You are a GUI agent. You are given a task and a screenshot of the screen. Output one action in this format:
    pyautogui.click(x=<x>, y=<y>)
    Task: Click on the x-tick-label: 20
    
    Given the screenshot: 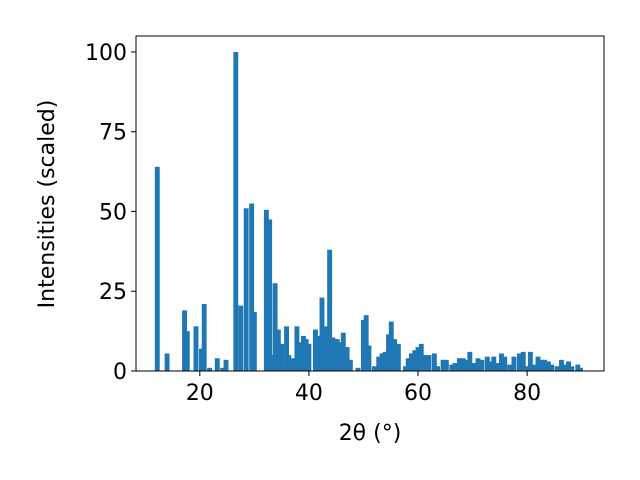 What is the action you would take?
    pyautogui.click(x=200, y=393)
    